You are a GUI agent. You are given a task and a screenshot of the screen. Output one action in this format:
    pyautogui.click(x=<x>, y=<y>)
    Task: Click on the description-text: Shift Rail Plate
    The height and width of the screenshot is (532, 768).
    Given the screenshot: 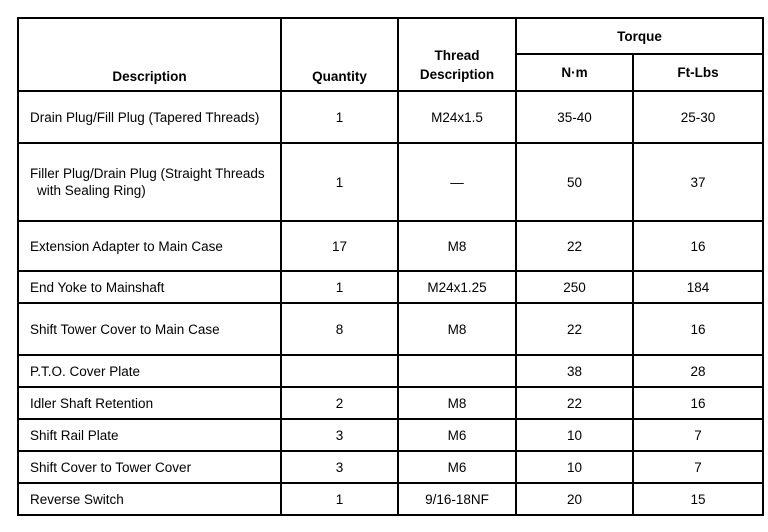 What is the action you would take?
    pyautogui.click(x=74, y=435)
    